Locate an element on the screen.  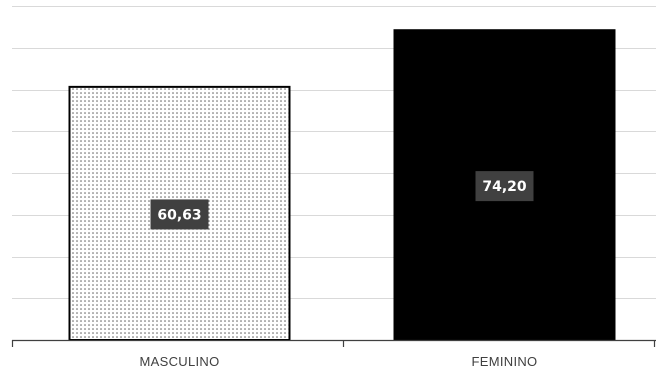
data-labels: 60,63 74,20 is located at coordinates (342, 200).